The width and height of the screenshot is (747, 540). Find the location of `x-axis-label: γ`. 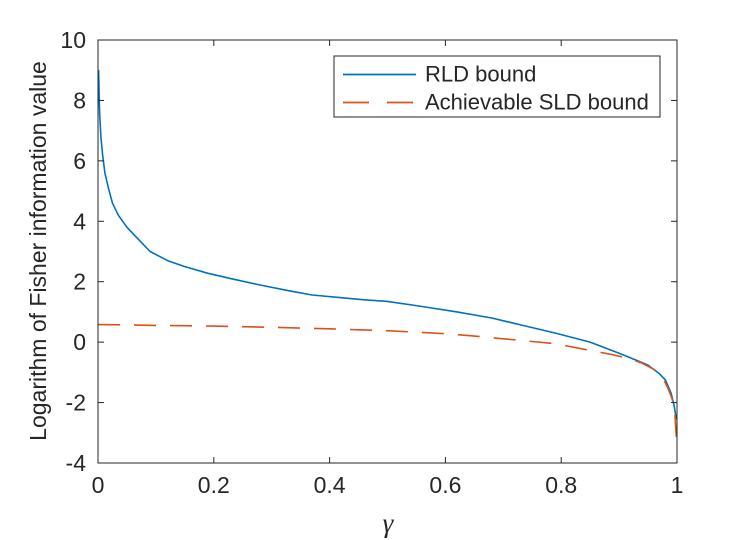

x-axis-label: γ is located at coordinates (389, 523).